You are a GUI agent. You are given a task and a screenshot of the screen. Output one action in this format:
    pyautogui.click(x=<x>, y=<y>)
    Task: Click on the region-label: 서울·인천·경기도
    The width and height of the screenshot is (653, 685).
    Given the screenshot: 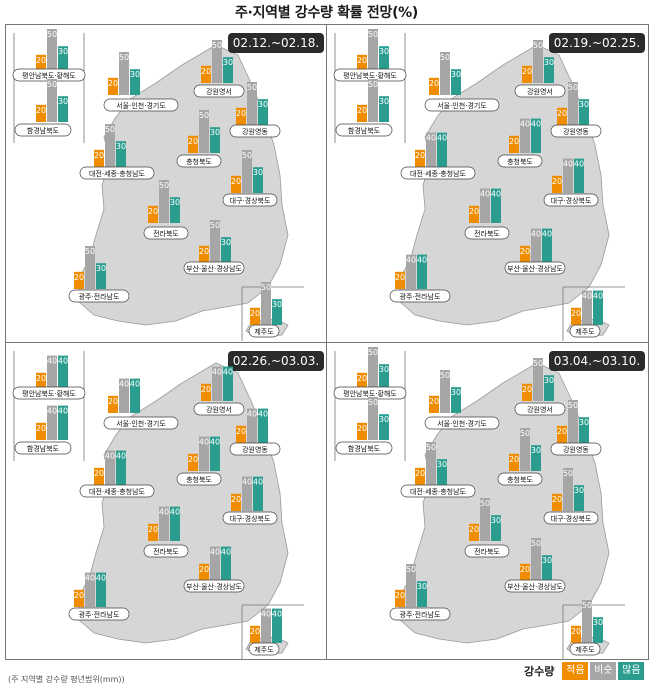 What is the action you would take?
    pyautogui.click(x=462, y=105)
    